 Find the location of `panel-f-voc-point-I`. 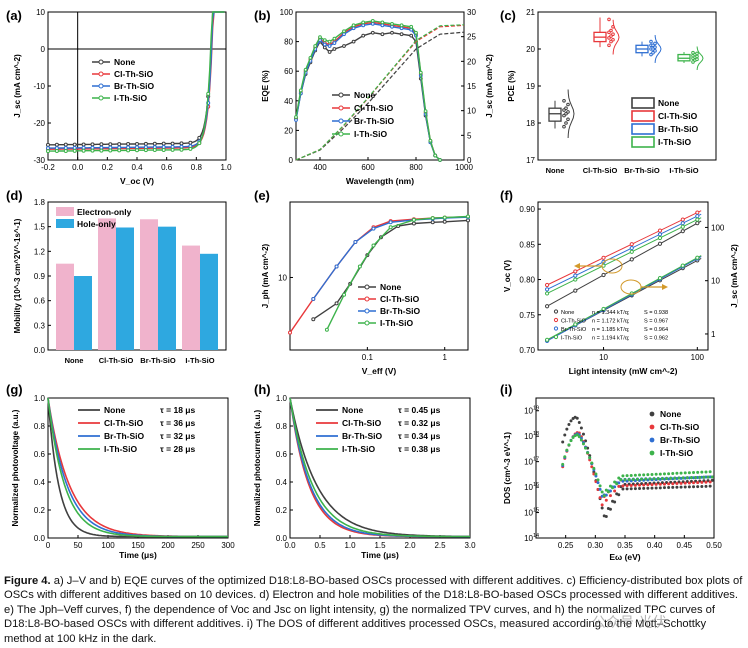

panel-f-voc-point-I is located at coordinates (575, 279).